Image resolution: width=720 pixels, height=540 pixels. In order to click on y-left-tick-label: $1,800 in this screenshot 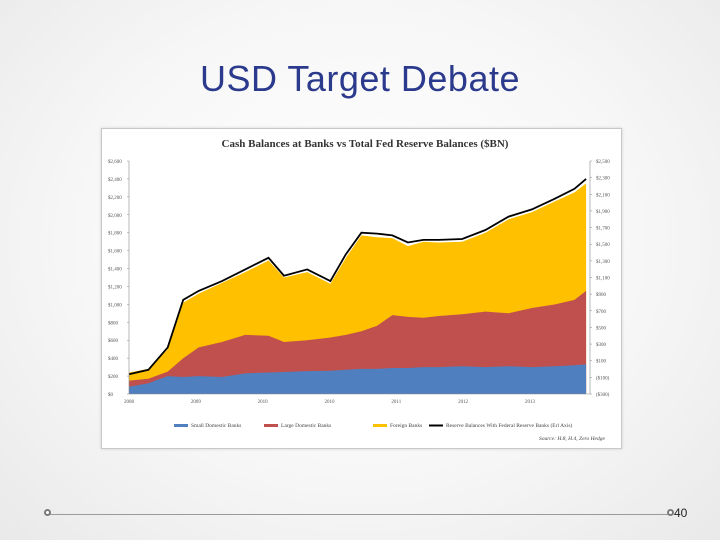, I will do `click(115, 234)`.